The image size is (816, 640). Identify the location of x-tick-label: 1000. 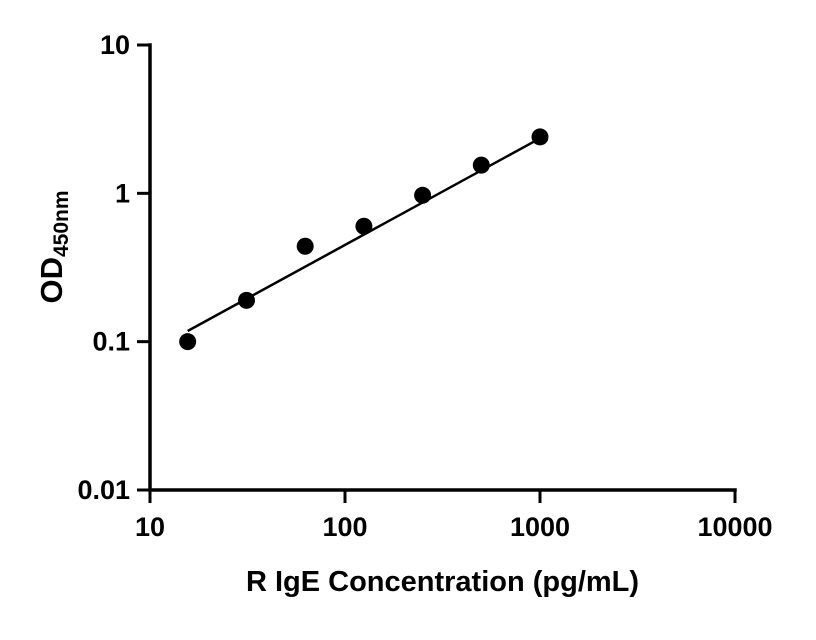
(540, 527).